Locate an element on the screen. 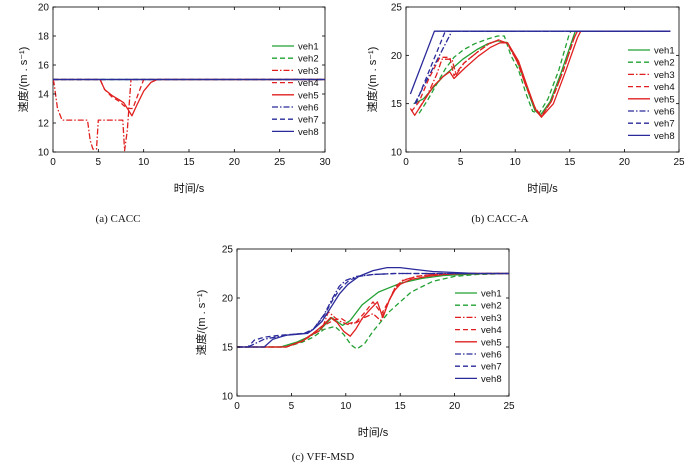 Image resolution: width=700 pixels, height=465 pixels. series-line-veh6 is located at coordinates (373, 310).